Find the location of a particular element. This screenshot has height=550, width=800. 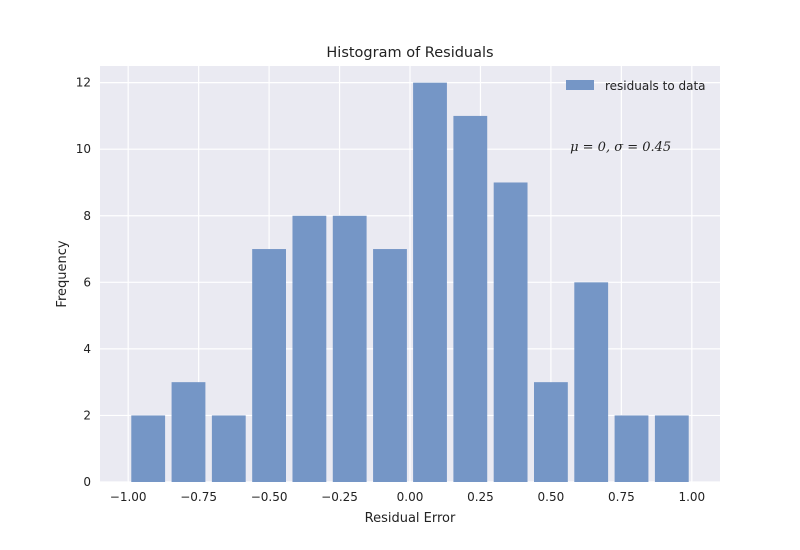

y-axis-ticks: 0 2 4 6 8 10 12 is located at coordinates (83, 282).